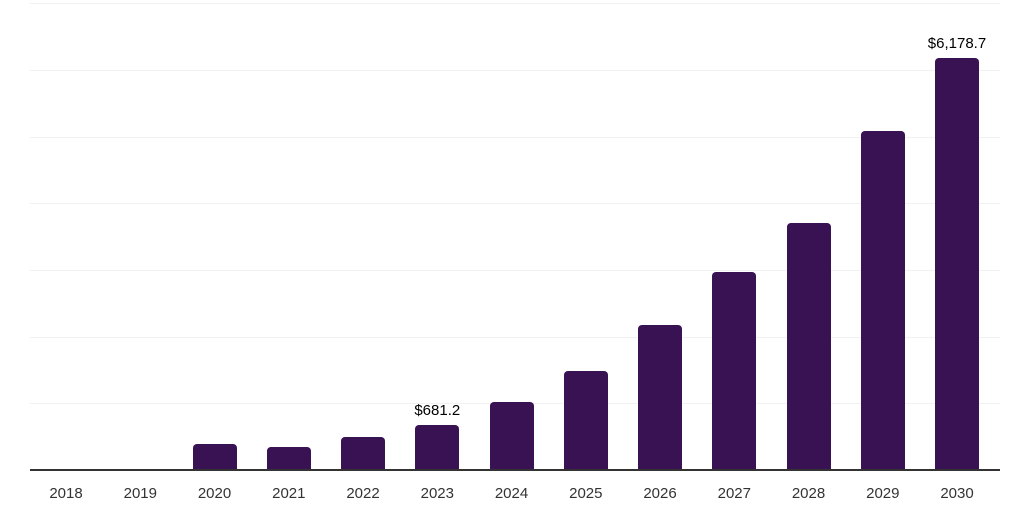 This screenshot has width=1024, height=512. Describe the element at coordinates (437, 493) in the screenshot. I see `x-tick-2023: 2023` at that location.